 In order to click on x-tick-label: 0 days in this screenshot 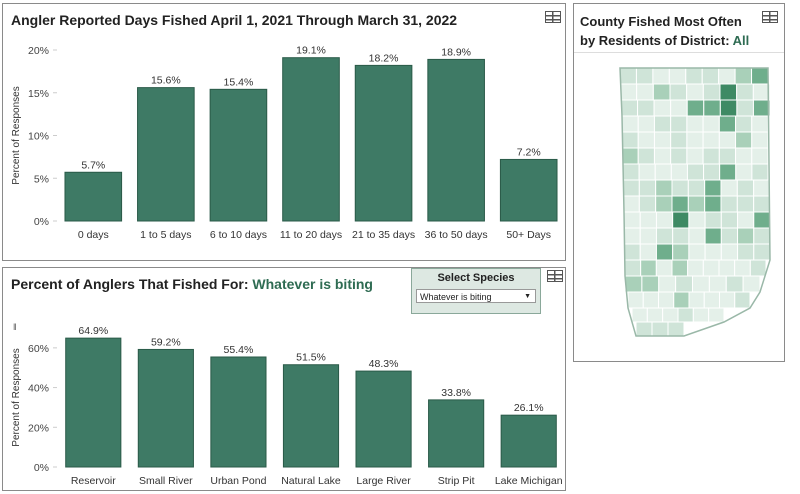, I will do `click(93, 235)`.